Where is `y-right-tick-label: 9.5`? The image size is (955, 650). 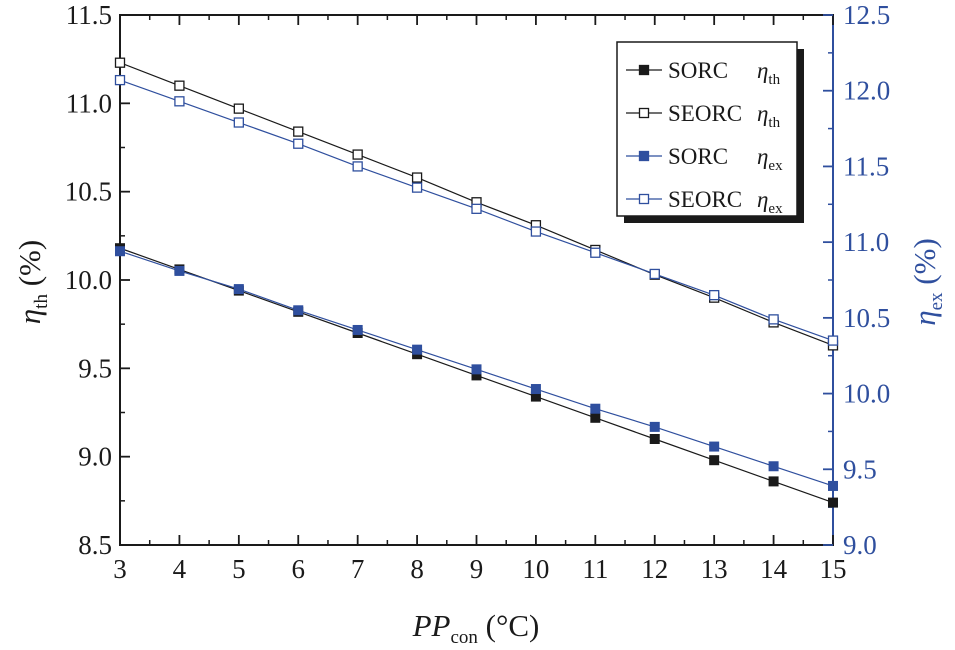 y-right-tick-label: 9.5 is located at coordinates (860, 469).